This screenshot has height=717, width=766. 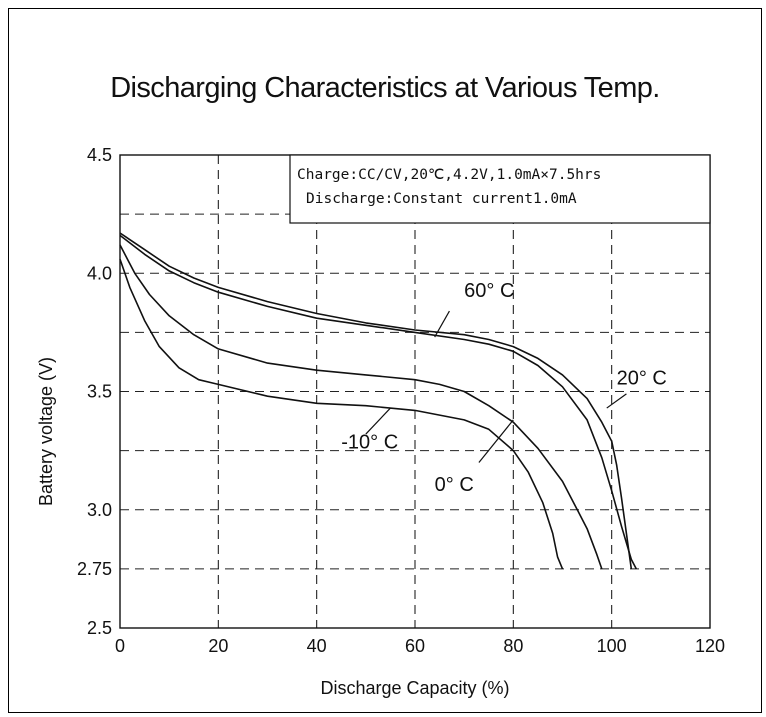 I want to click on y-axis-label: Battery voltage (V), so click(x=46, y=431).